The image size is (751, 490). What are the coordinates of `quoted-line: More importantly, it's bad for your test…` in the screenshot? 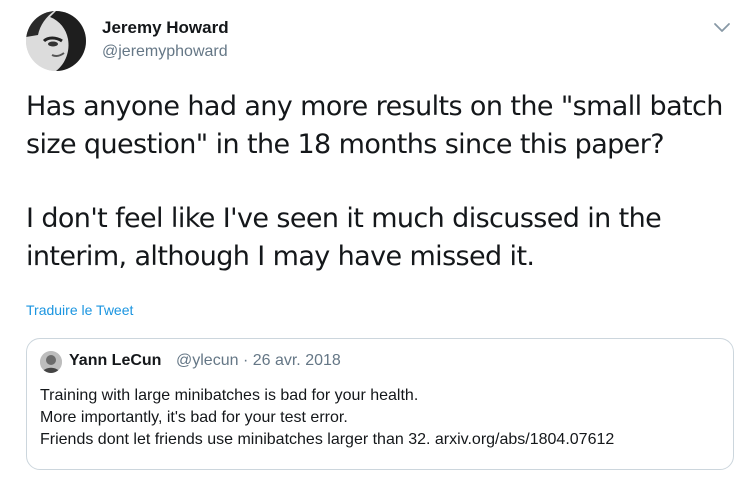 It's located at (194, 417).